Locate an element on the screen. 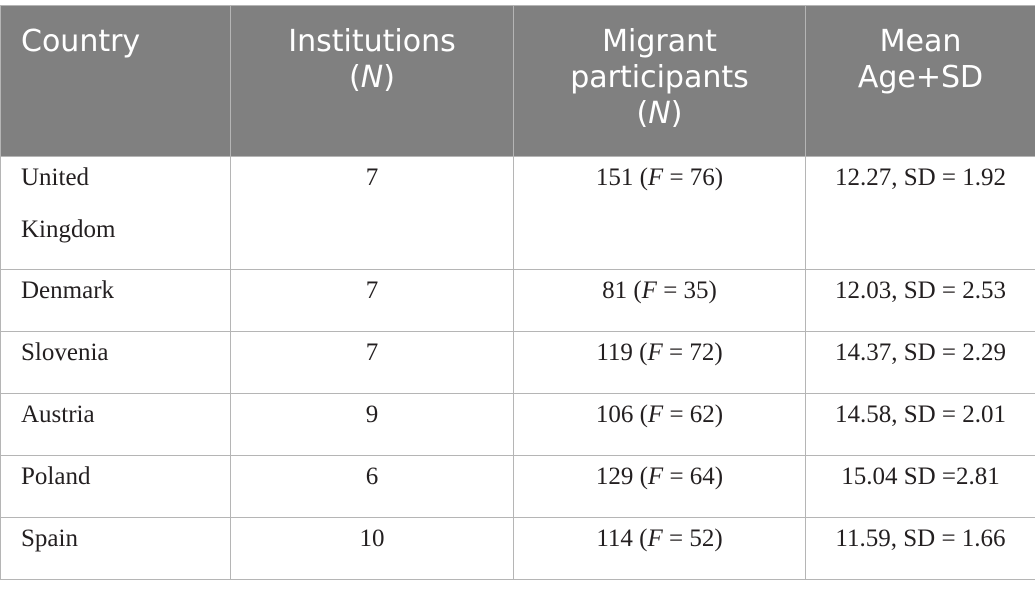 This screenshot has width=1035, height=598. text: United is located at coordinates (55, 177).